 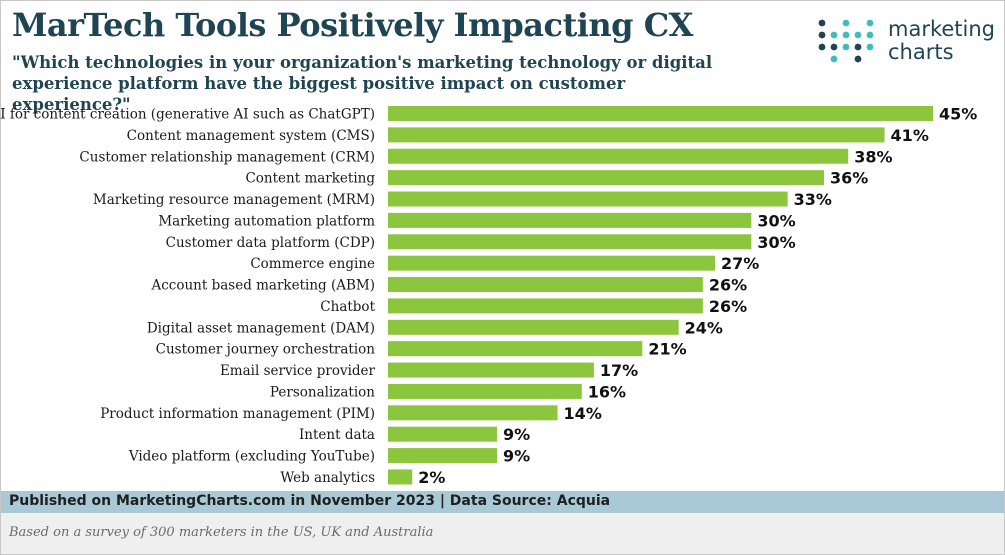 What do you see at coordinates (910, 135) in the screenshot?
I see `value-label: 41%` at bounding box center [910, 135].